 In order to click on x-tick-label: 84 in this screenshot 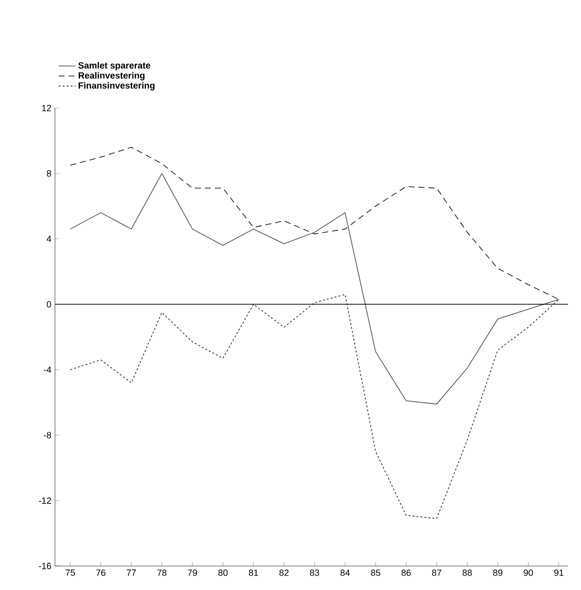, I will do `click(345, 573)`.